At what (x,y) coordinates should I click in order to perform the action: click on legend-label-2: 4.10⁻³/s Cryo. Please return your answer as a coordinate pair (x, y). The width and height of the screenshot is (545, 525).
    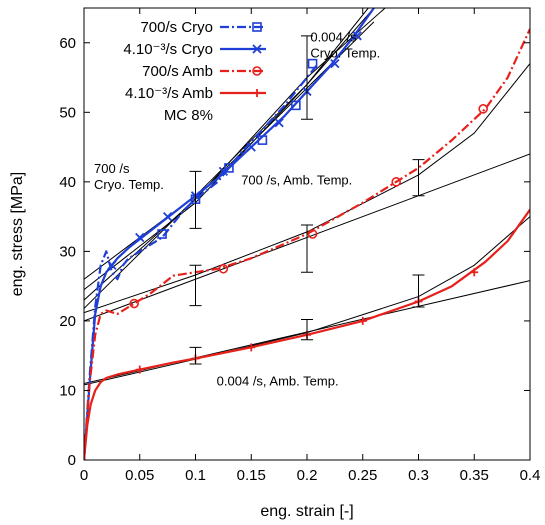
    Looking at the image, I should click on (168, 49).